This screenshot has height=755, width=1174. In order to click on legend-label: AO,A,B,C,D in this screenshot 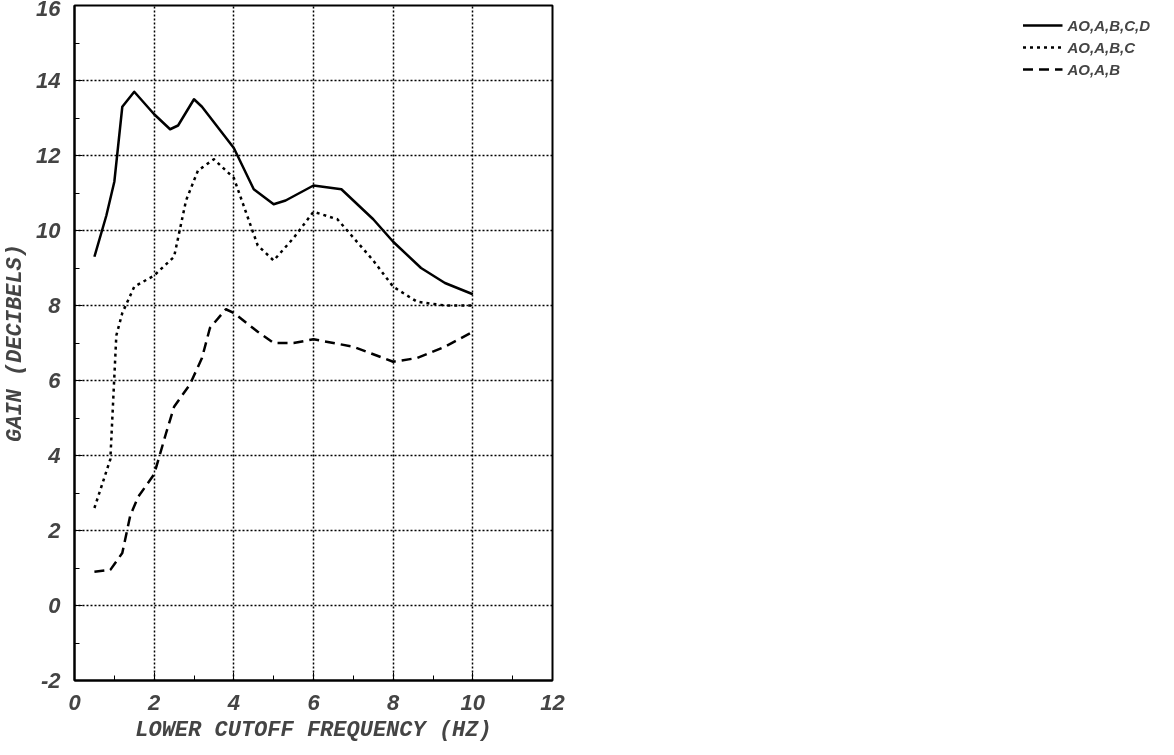, I will do `click(1108, 25)`.